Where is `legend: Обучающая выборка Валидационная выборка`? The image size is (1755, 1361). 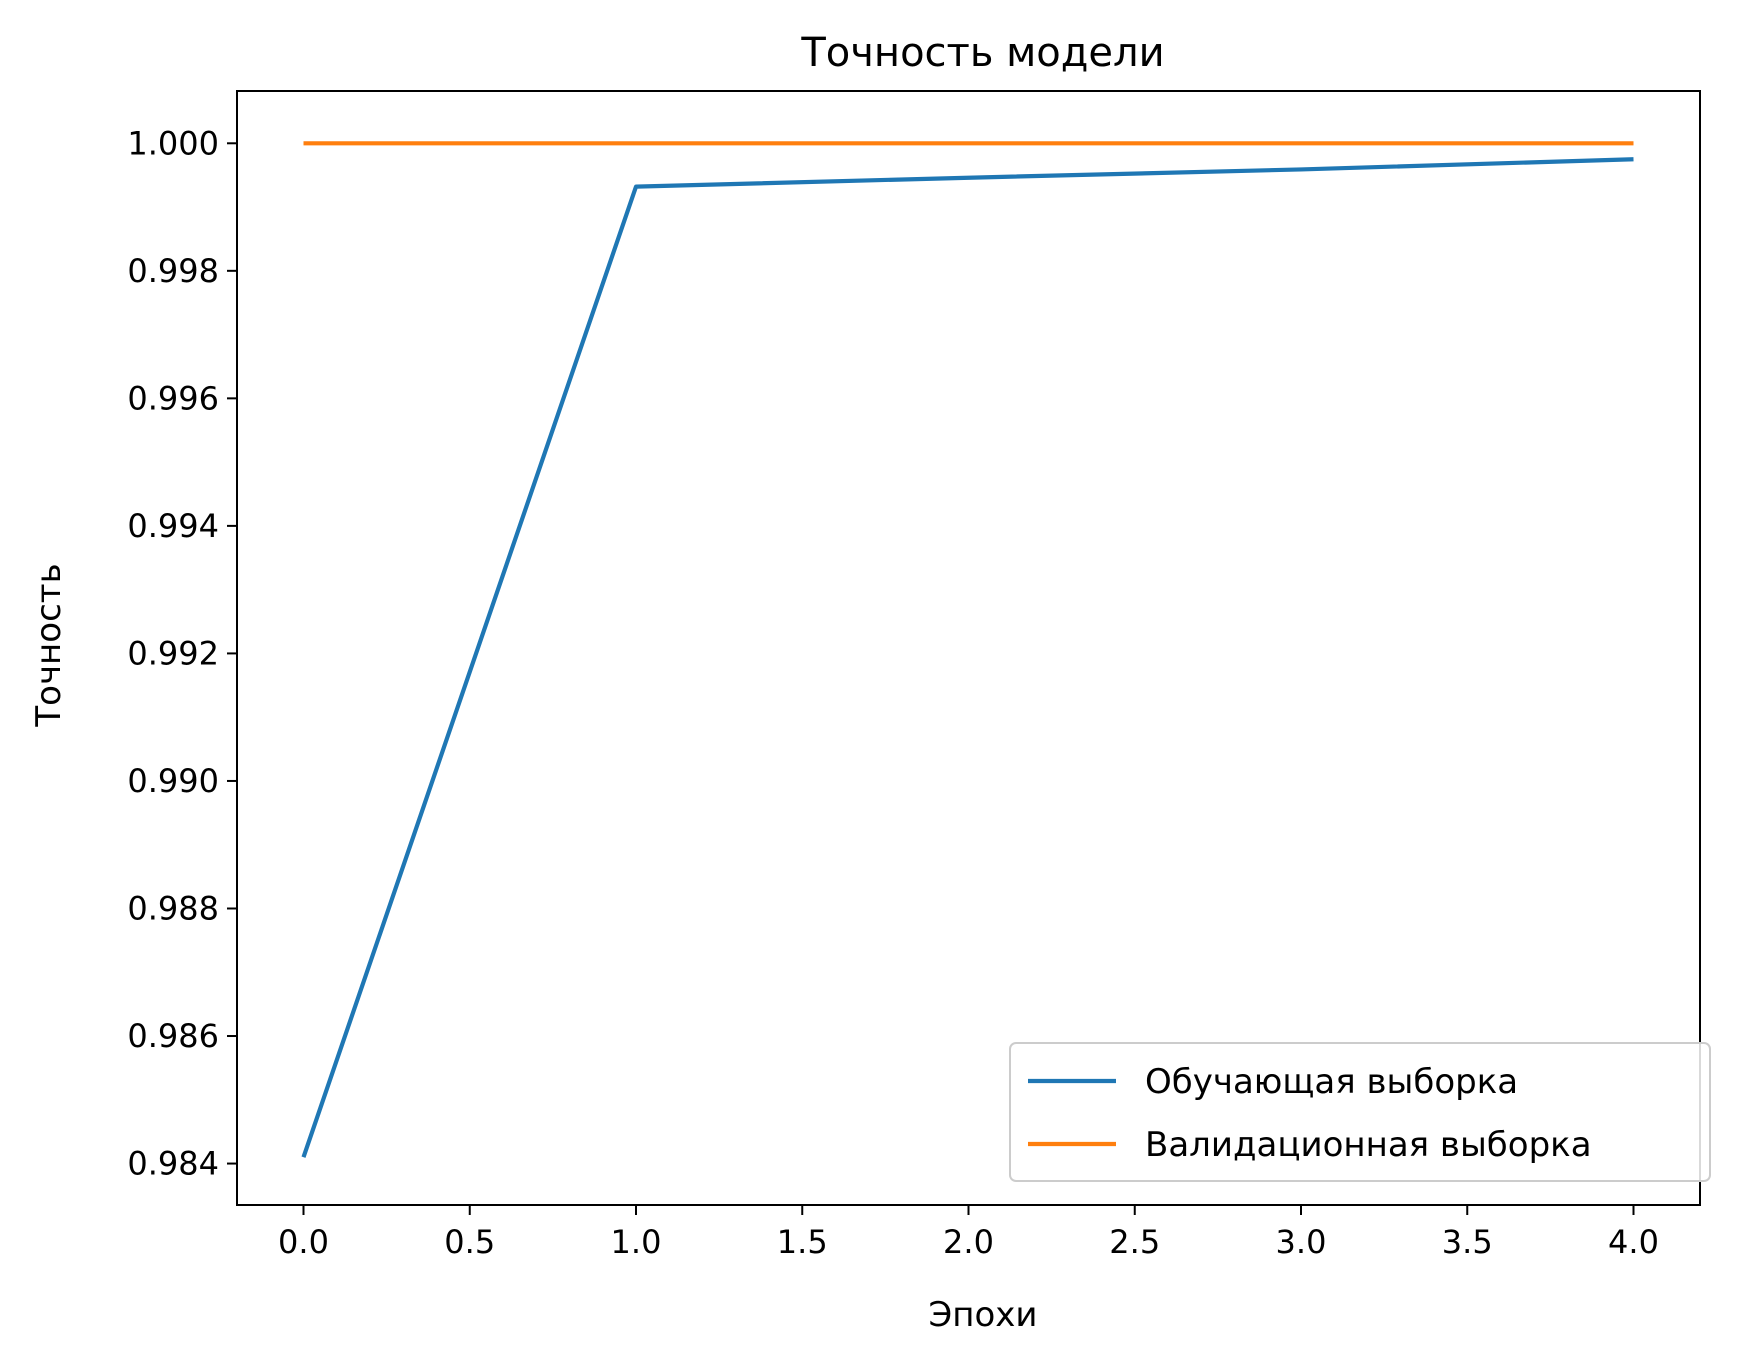
legend: Обучающая выборка Валидационная выборка is located at coordinates (1360, 1112).